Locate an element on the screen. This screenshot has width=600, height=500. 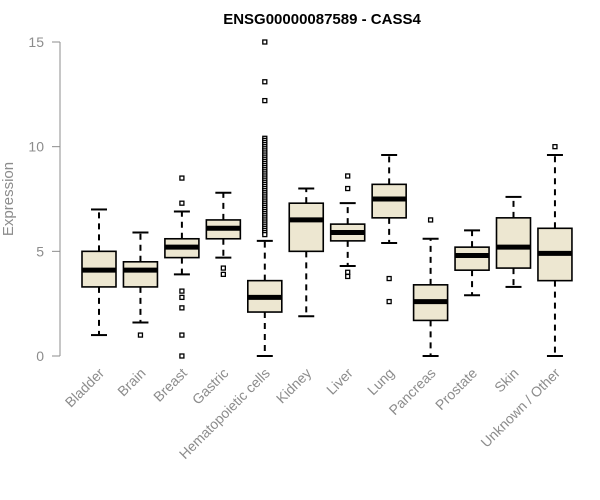
y-tick-label: 15 is located at coordinates (36, 42).